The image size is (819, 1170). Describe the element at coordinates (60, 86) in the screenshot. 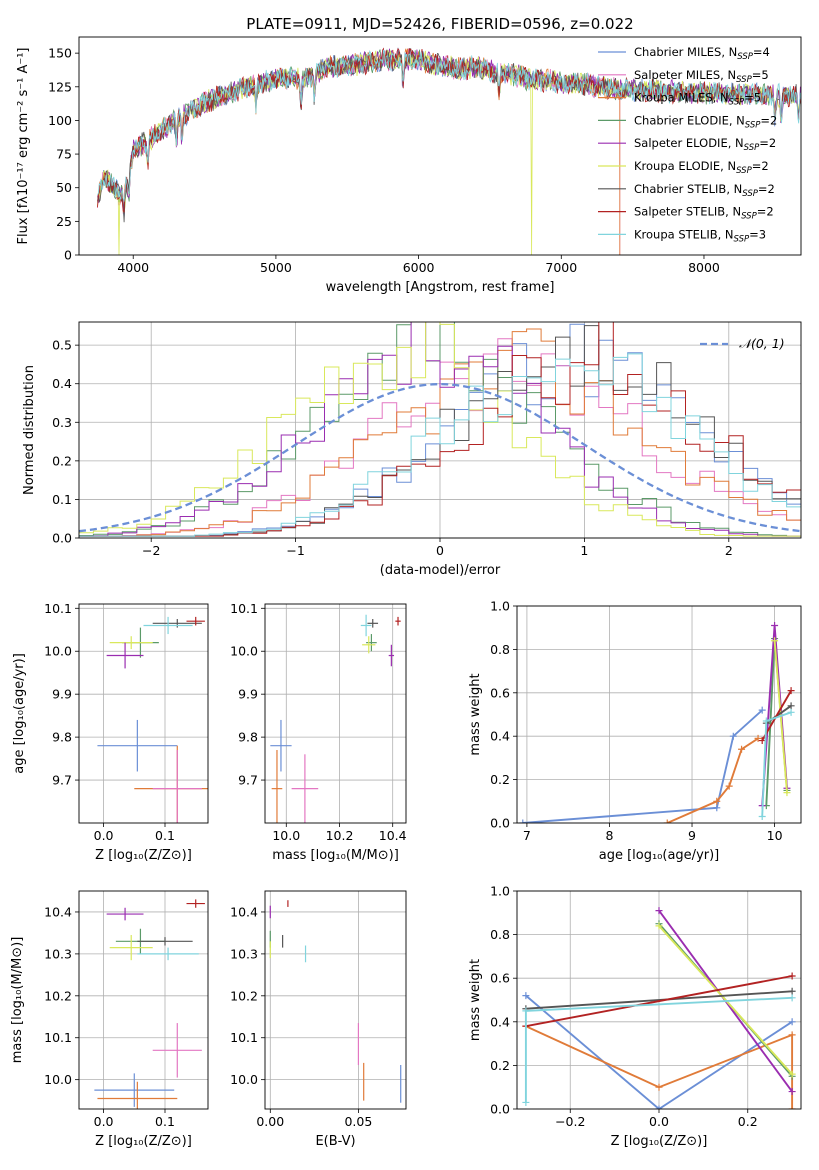

I see `y-tick-label: 125` at that location.